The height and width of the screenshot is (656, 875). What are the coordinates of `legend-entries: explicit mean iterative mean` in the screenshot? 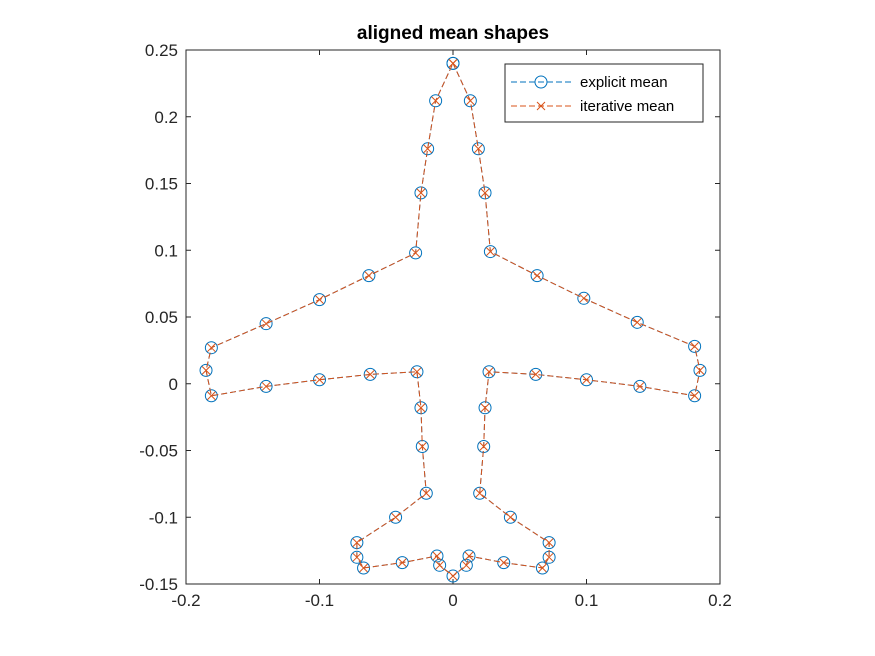 It's located at (592, 94).